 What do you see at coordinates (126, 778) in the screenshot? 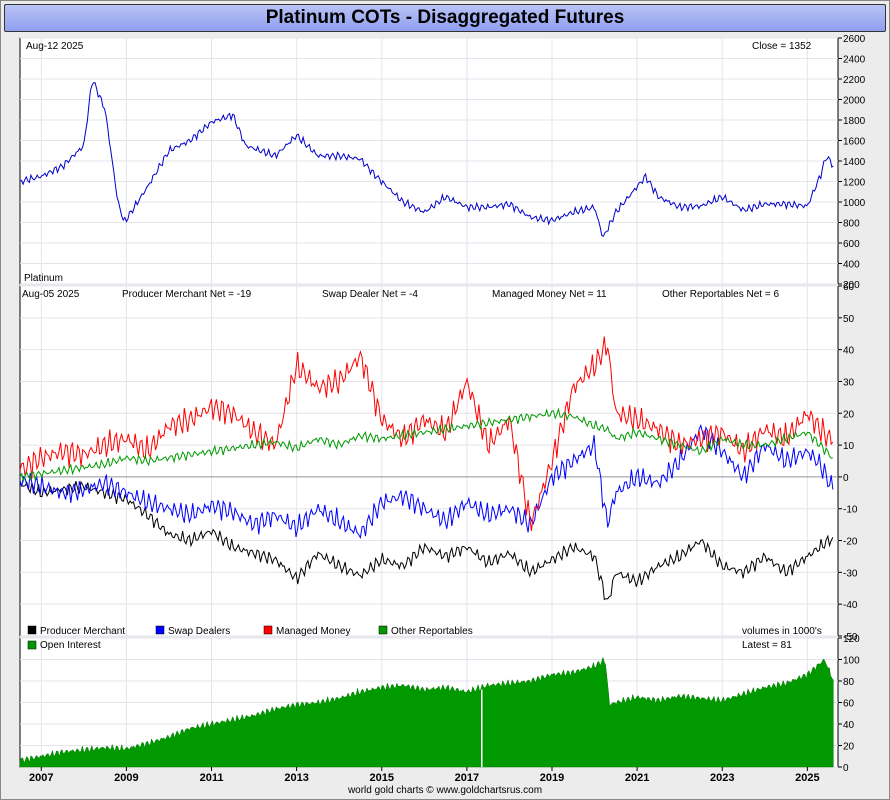
I see `x-tick-label: 2009` at bounding box center [126, 778].